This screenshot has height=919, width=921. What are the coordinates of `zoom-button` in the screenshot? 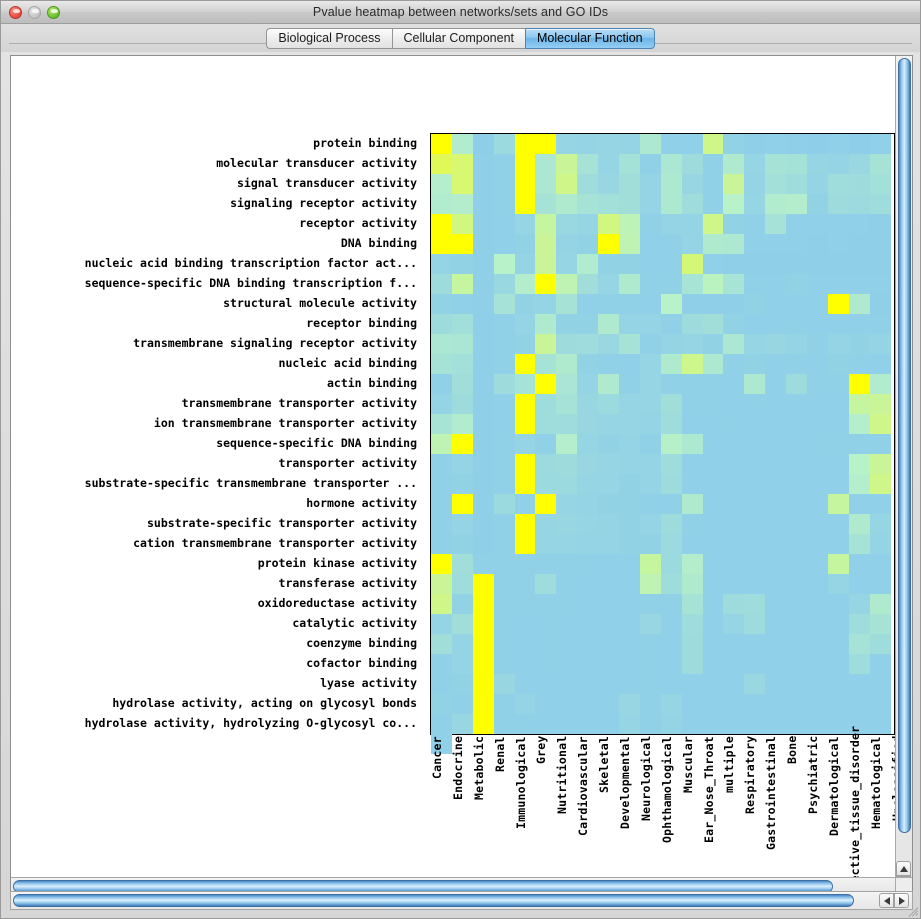 It's located at (53, 12).